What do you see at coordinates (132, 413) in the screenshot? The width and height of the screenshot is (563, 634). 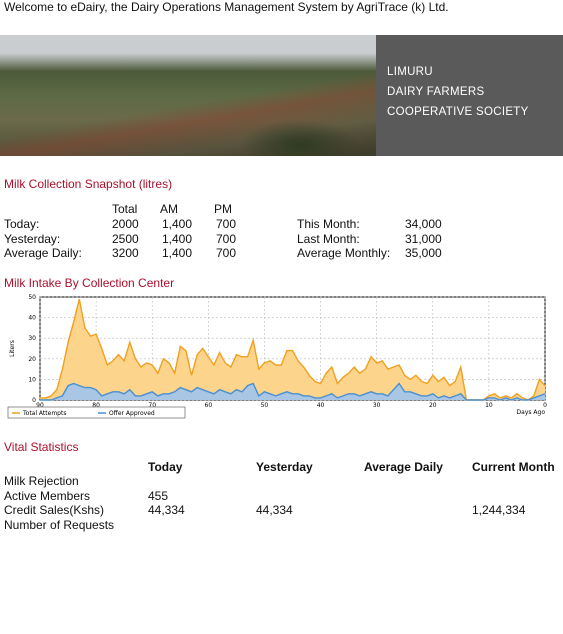 I see `legend-label: Offer Approved` at bounding box center [132, 413].